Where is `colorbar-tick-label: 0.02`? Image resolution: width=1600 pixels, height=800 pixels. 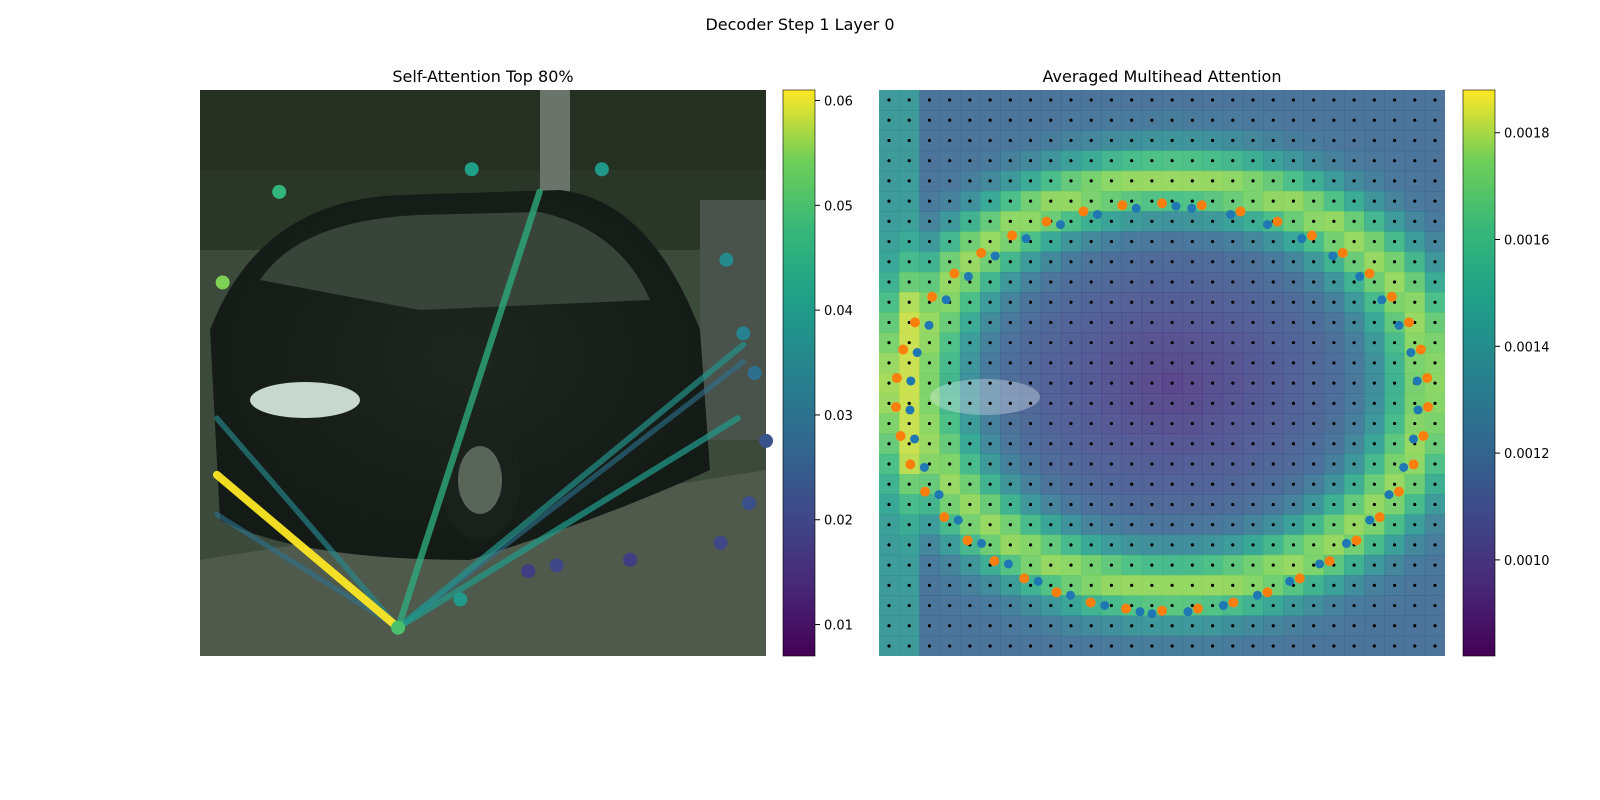
colorbar-tick-label: 0.02 is located at coordinates (838, 521).